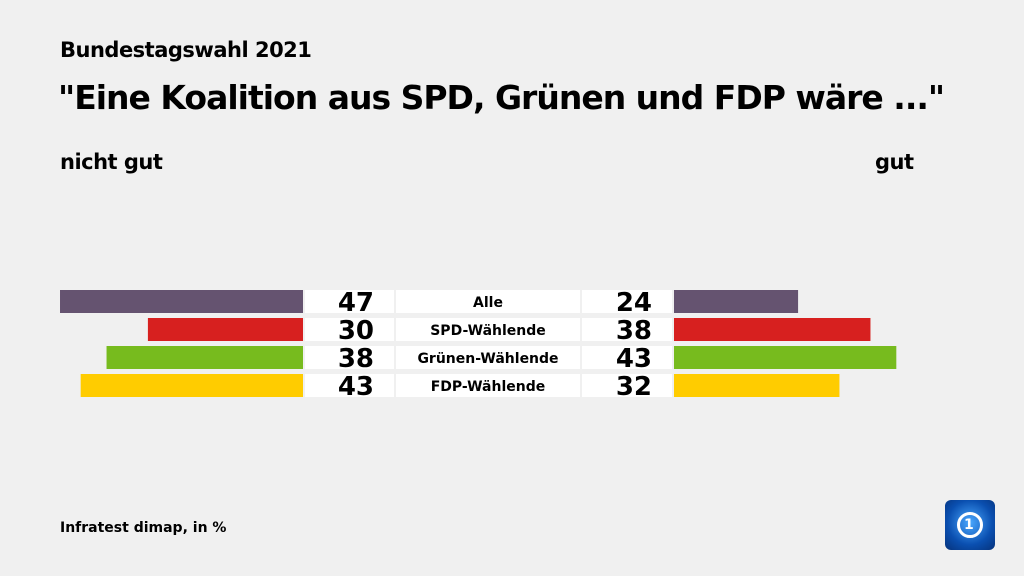  Describe the element at coordinates (634, 303) in the screenshot. I see `value-label-gut: 24` at that location.